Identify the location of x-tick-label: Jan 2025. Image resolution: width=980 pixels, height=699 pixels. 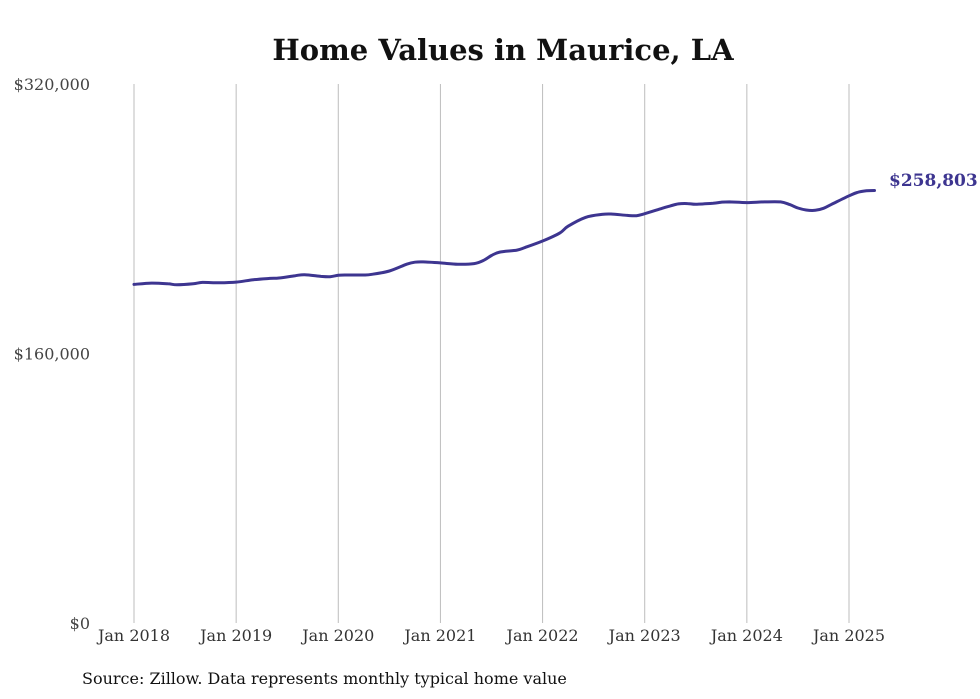
(848, 635).